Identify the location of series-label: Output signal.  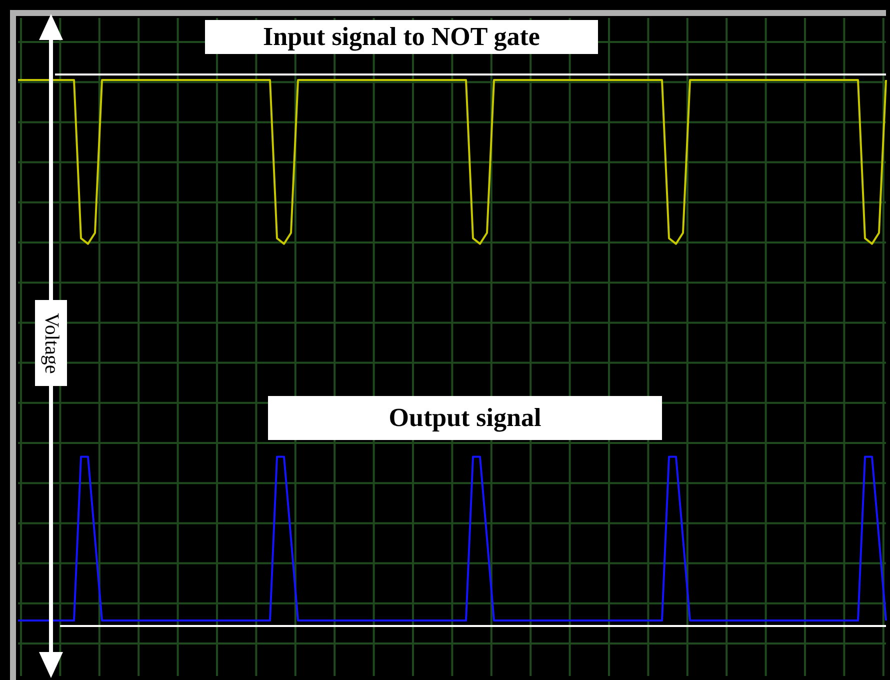
(465, 418).